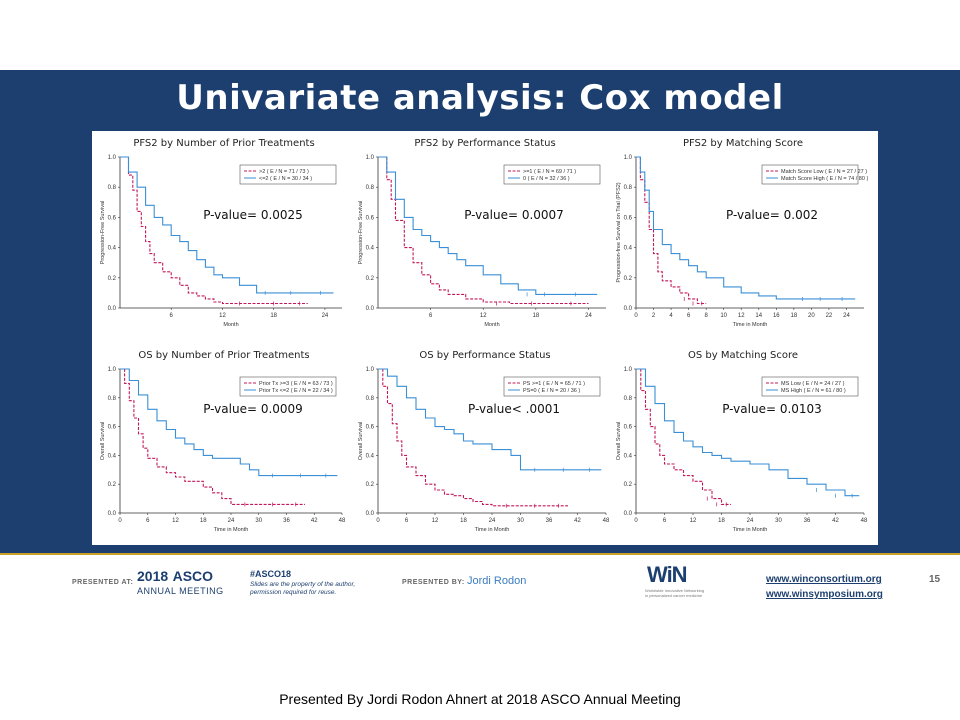 The height and width of the screenshot is (720, 960). I want to click on x-tick-label: 20, so click(811, 316).